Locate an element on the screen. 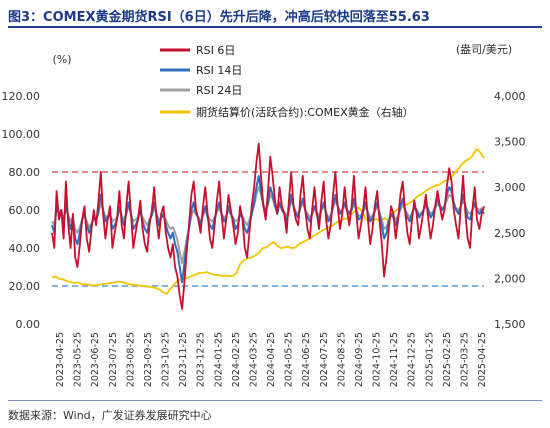 The image size is (550, 428). right-tick-label: 3,000 is located at coordinates (510, 187).